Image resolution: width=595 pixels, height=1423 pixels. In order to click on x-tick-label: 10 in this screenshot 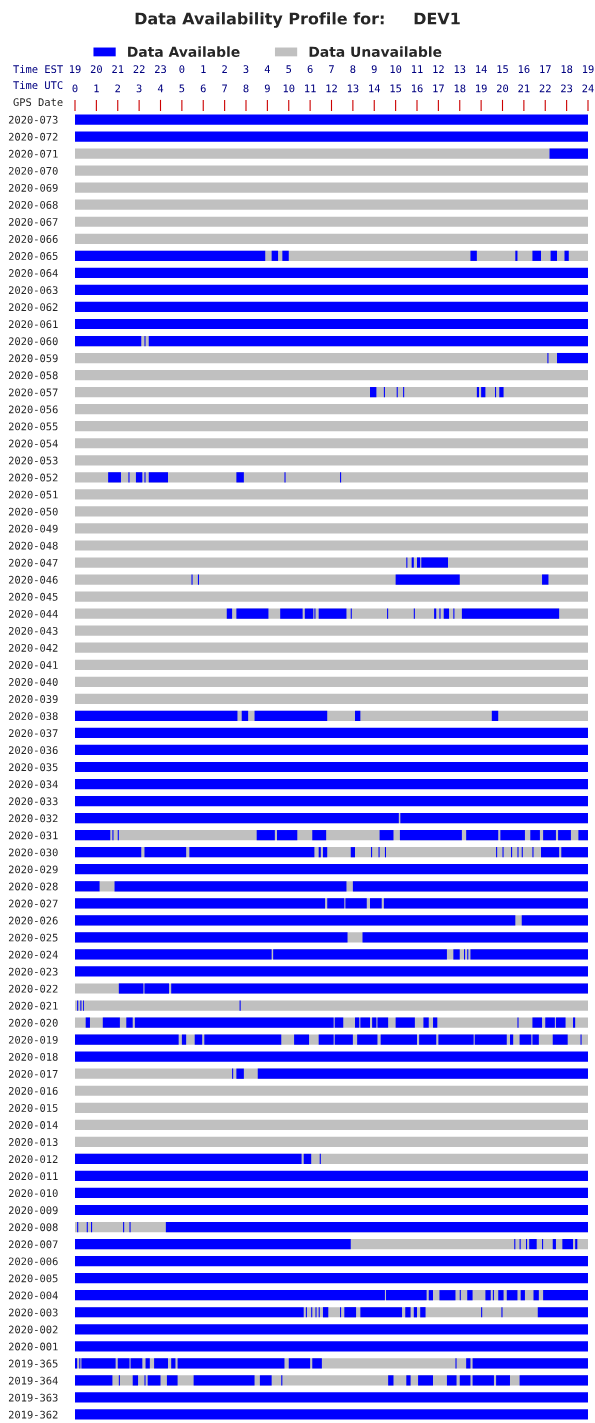, I will do `click(289, 88)`.